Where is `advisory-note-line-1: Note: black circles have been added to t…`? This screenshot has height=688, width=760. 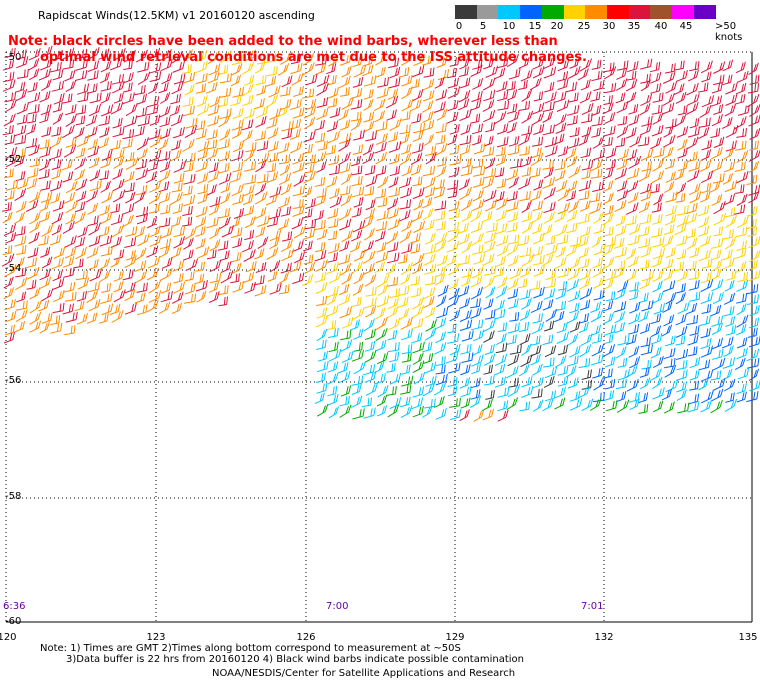 advisory-note-line-1: Note: black circles have been added to t… is located at coordinates (283, 41).